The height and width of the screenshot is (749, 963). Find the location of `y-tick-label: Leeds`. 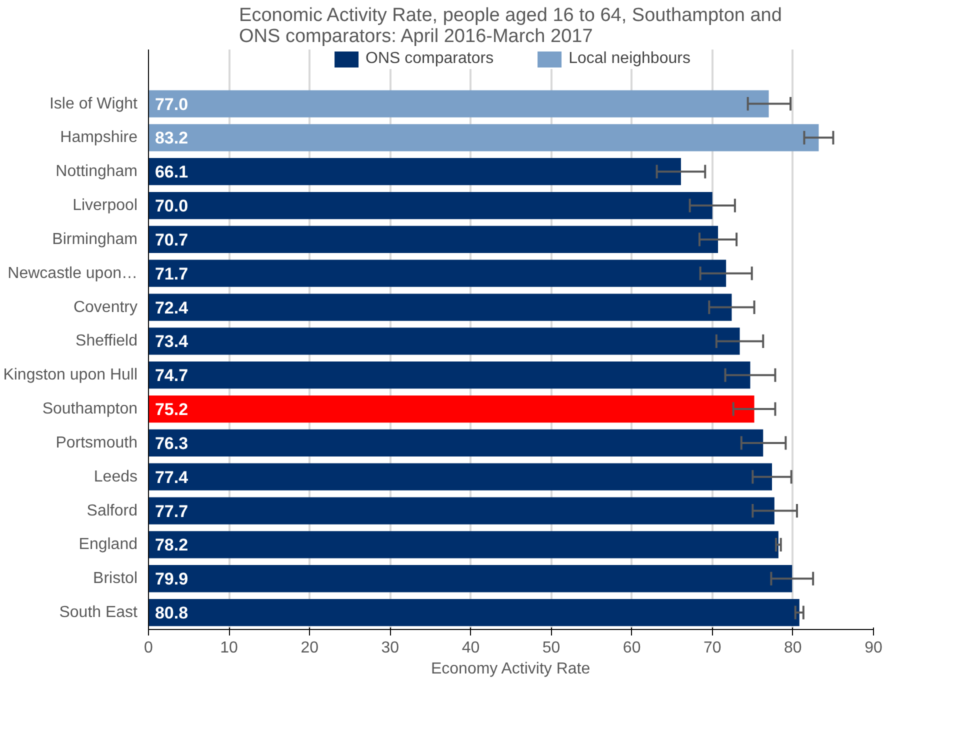

y-tick-label: Leeds is located at coordinates (116, 477).